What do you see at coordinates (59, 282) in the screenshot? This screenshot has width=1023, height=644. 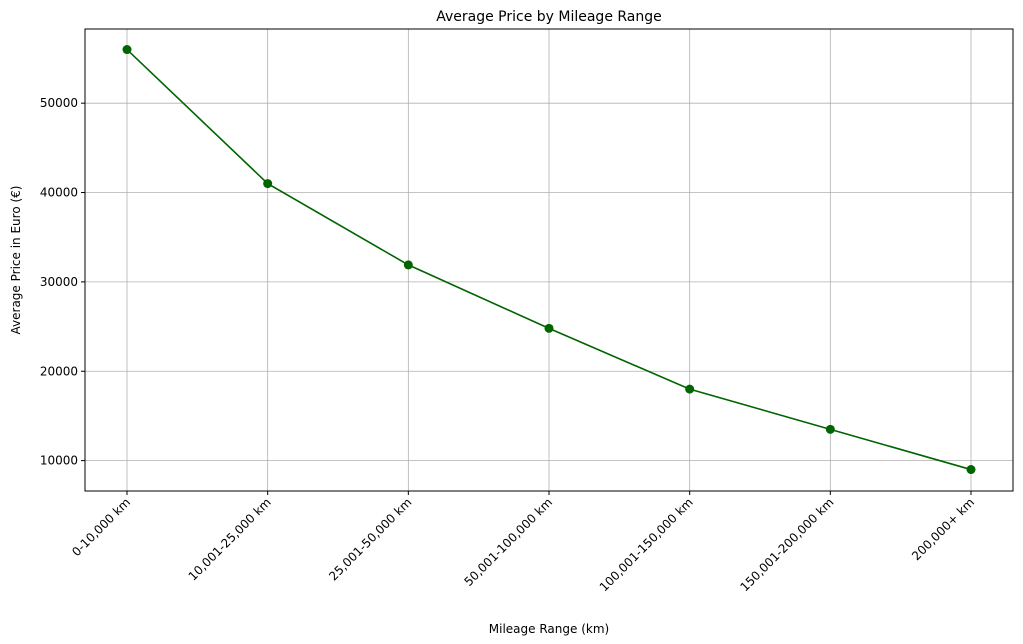 I see `y-tick-label: 30000` at bounding box center [59, 282].